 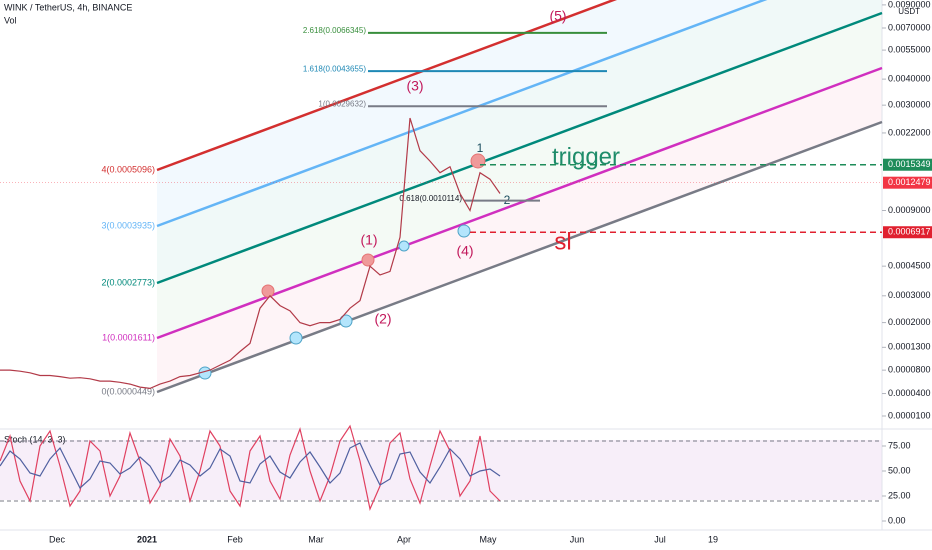 What do you see at coordinates (68, 7) in the screenshot?
I see `chart-title: WINK / TetherUS, 4h, BINANCE` at bounding box center [68, 7].